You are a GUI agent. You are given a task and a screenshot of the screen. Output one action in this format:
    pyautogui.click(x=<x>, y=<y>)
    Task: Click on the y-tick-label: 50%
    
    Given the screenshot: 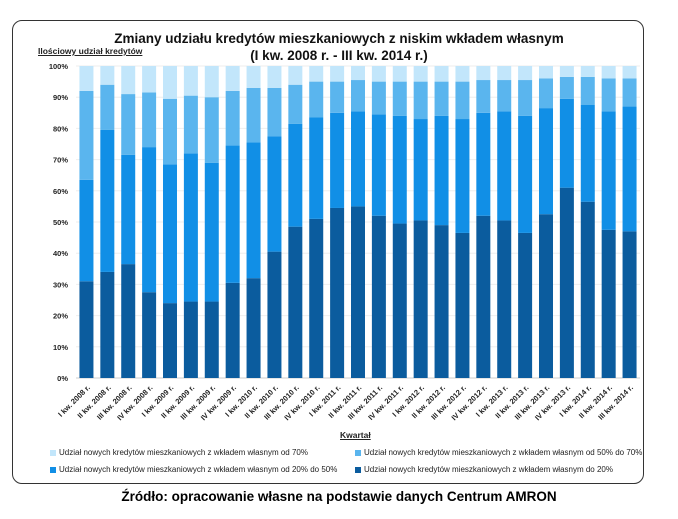 What is the action you would take?
    pyautogui.click(x=60, y=222)
    